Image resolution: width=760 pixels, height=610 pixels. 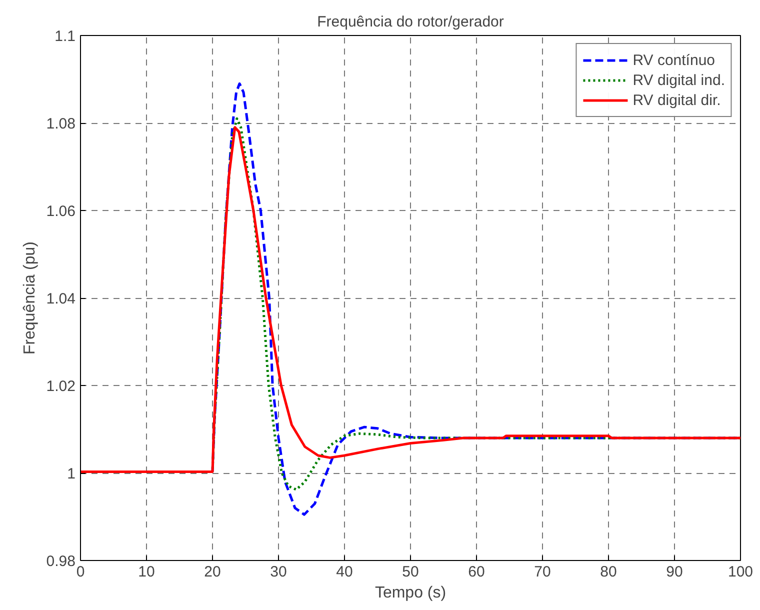 I want to click on y-tick-label: 1.02, so click(x=61, y=386).